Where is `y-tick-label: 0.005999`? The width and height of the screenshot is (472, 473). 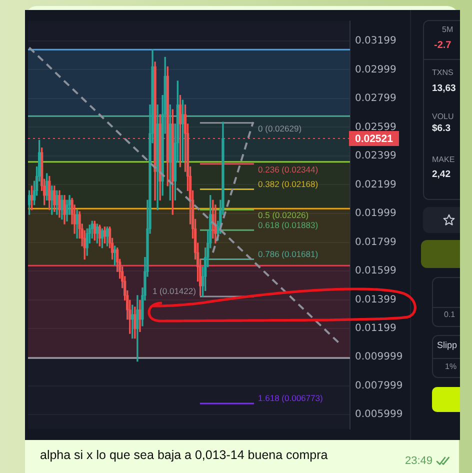
y-tick-label: 0.005999 is located at coordinates (379, 414).